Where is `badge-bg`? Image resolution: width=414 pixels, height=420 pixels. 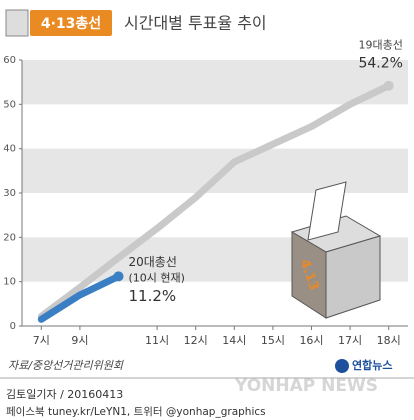 badge-bg is located at coordinates (71, 23).